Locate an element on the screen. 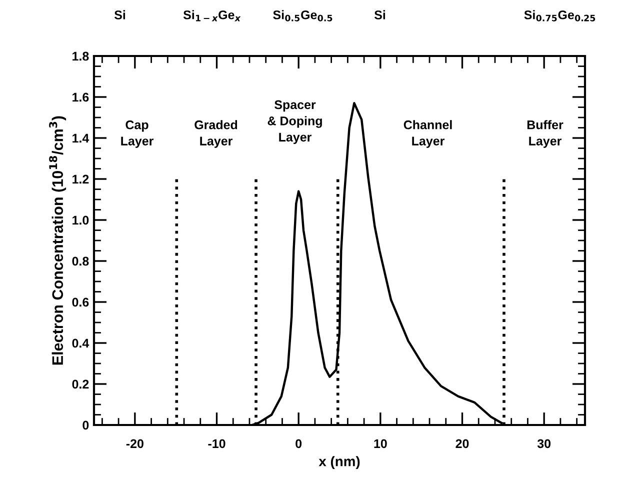  x-axis-title: x (nm) is located at coordinates (339, 463).